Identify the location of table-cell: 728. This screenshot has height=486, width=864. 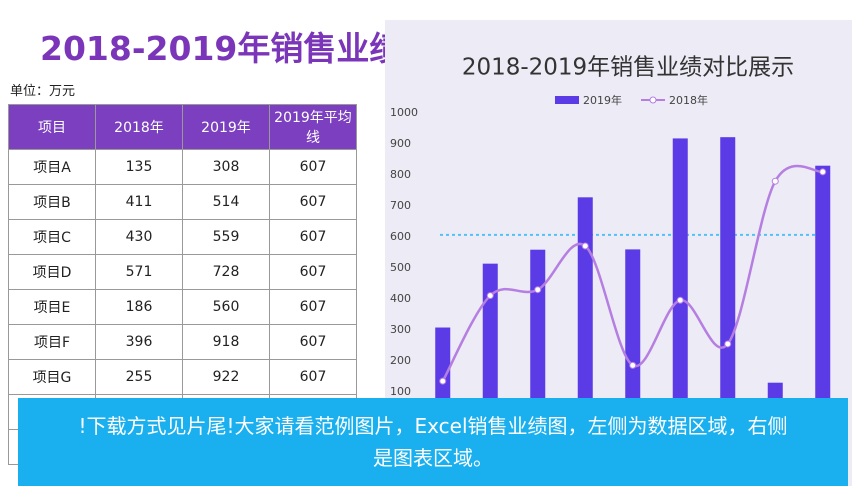
(226, 272).